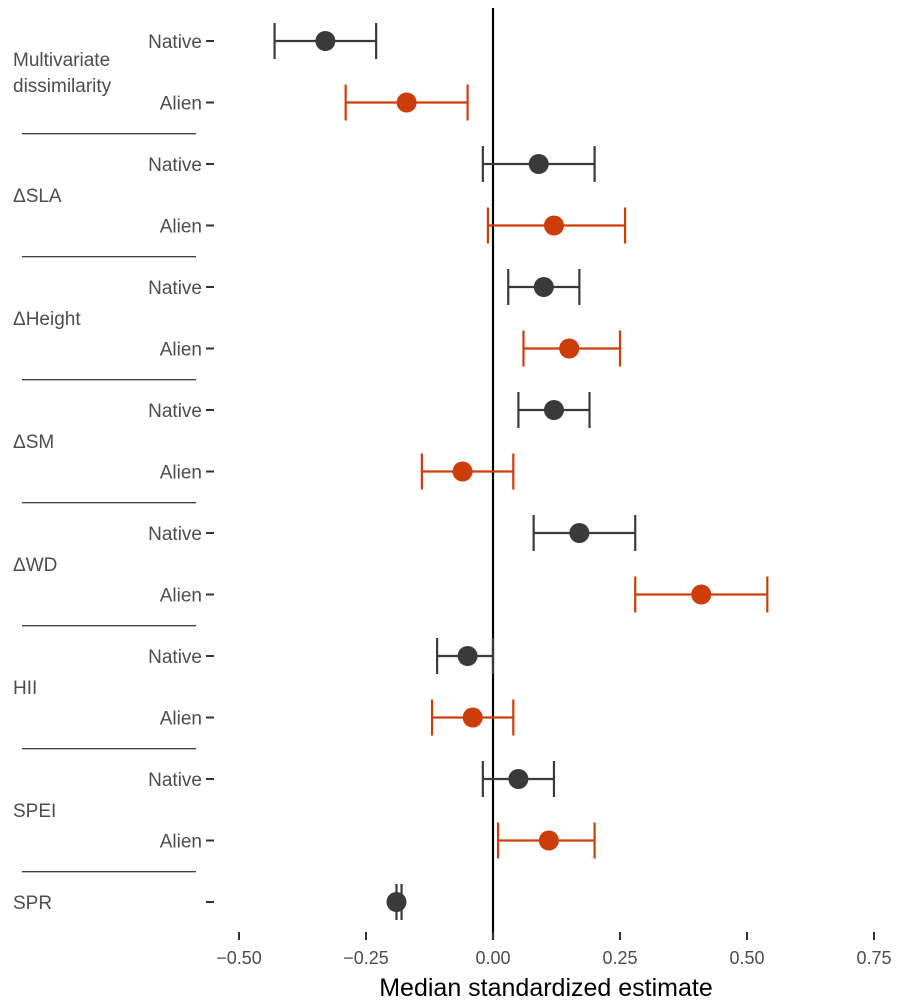  I want to click on group-label: SPR, so click(32, 903).